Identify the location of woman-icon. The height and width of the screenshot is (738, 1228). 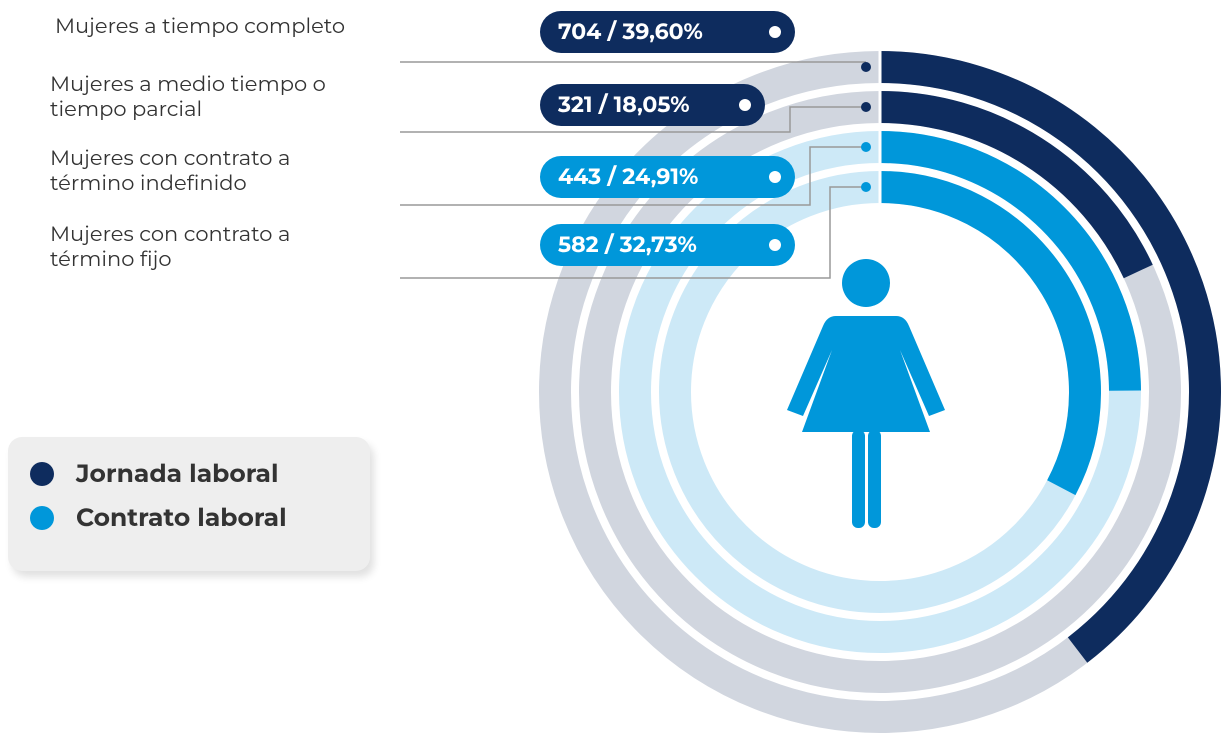
(866, 393).